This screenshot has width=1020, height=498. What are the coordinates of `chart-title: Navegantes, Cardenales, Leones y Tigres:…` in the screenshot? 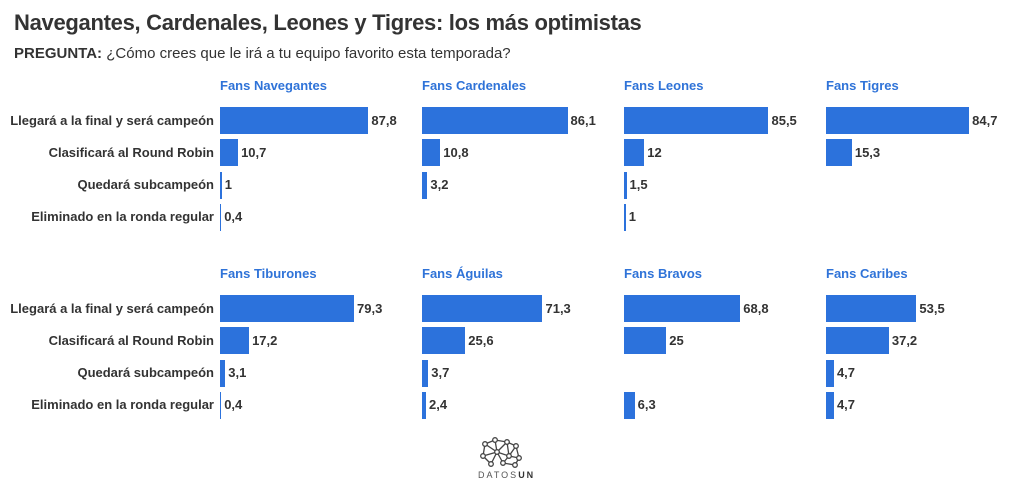 It's located at (328, 22).